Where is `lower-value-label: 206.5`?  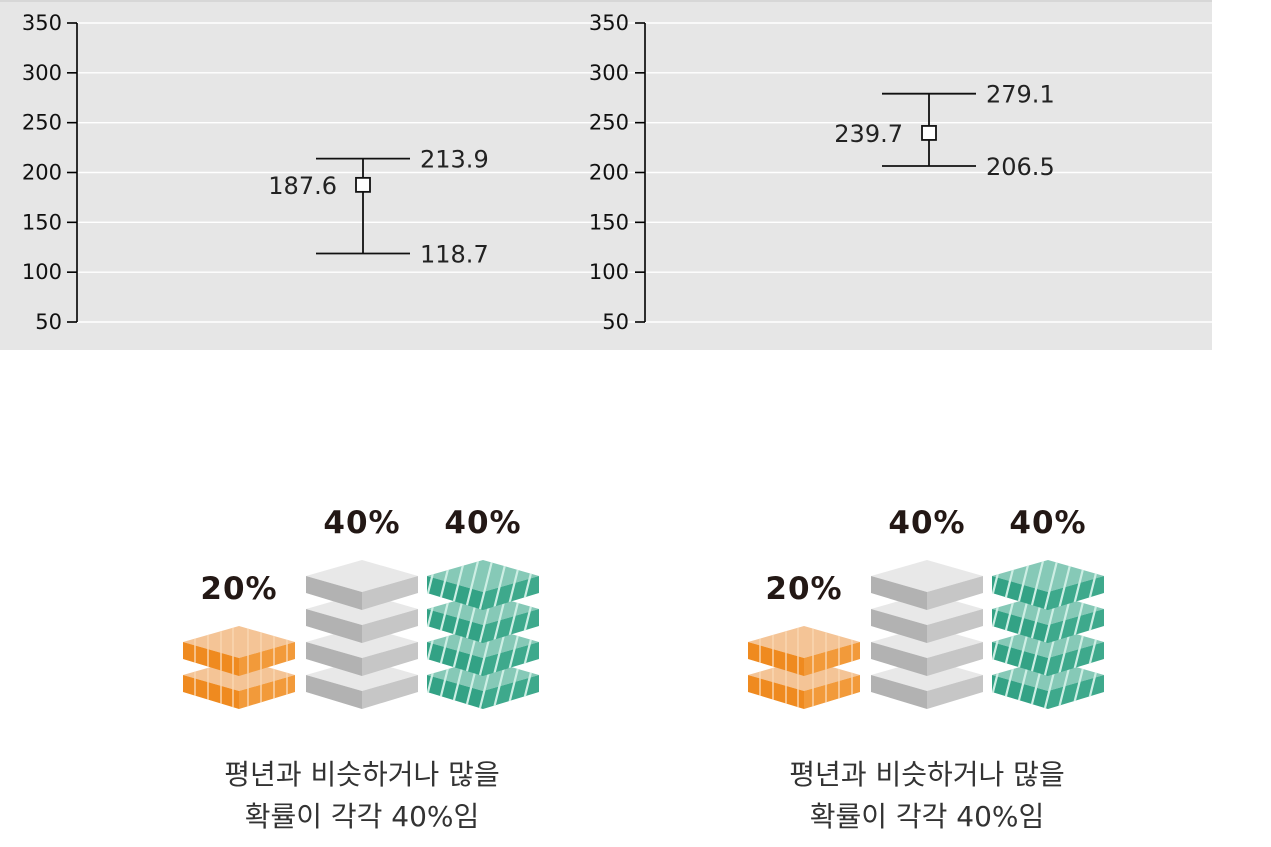 lower-value-label: 206.5 is located at coordinates (1020, 167).